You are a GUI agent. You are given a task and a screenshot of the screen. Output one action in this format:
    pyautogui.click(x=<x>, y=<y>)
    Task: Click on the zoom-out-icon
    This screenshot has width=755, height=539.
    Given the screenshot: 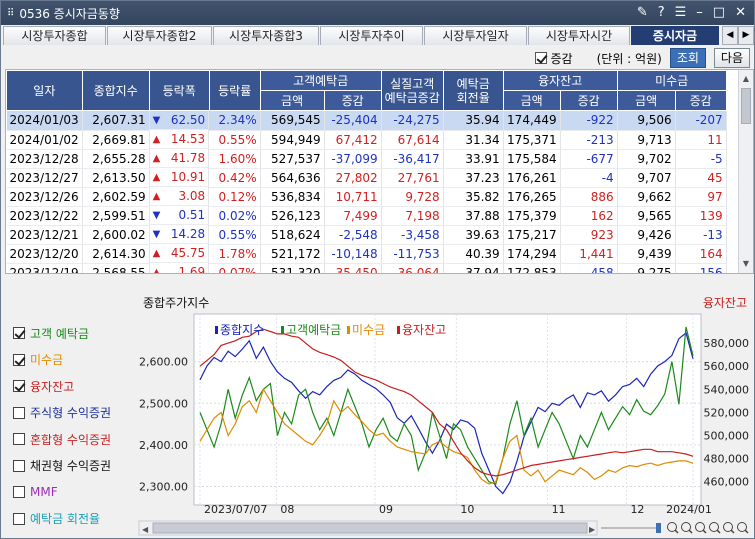 What is the action you would take?
    pyautogui.click(x=686, y=527)
    